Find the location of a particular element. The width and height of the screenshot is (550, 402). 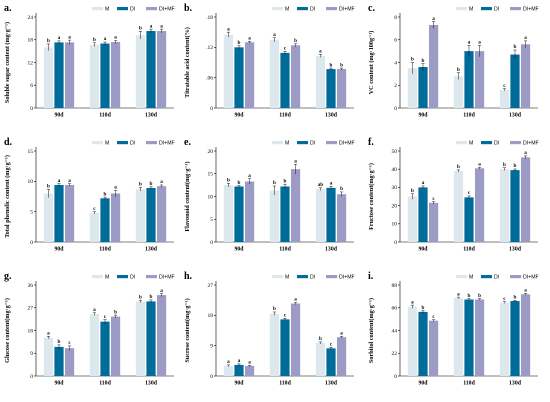

panel-6-ytick-label-2: 20 is located at coordinates (395, 206).